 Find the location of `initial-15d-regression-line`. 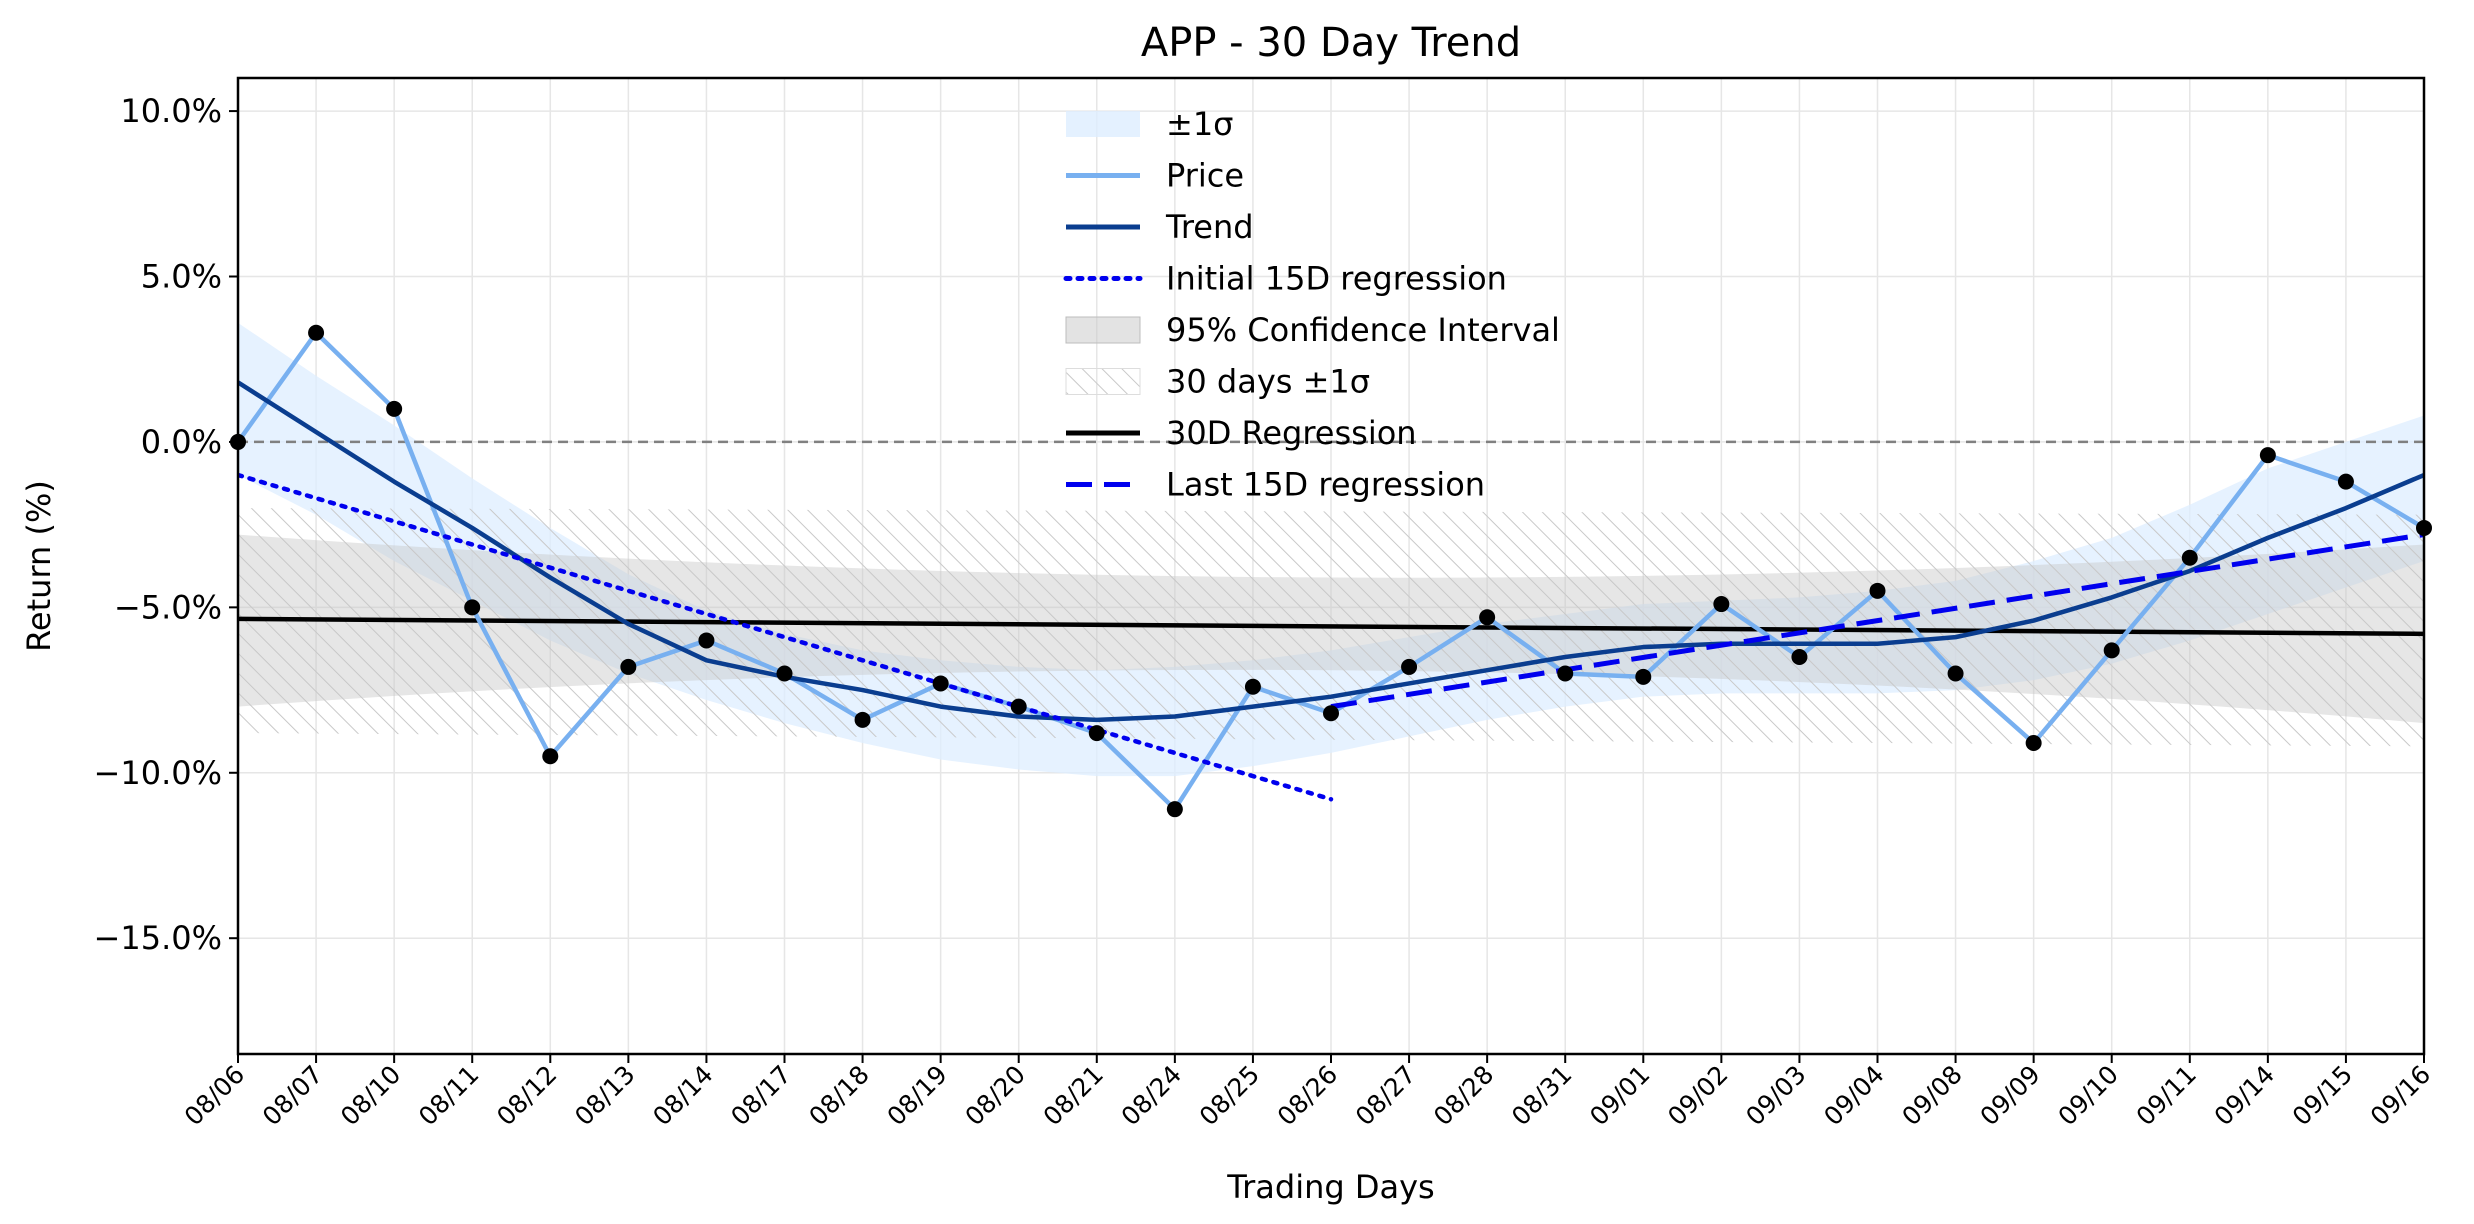

initial-15d-regression-line is located at coordinates (786, 637).